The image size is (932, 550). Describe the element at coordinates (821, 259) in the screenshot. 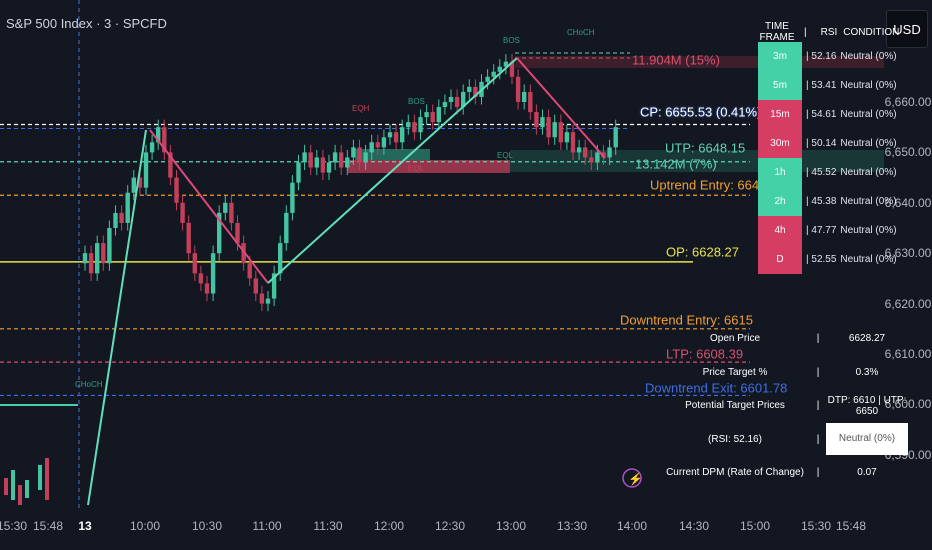

I see `rsi-value: | 52.55` at that location.